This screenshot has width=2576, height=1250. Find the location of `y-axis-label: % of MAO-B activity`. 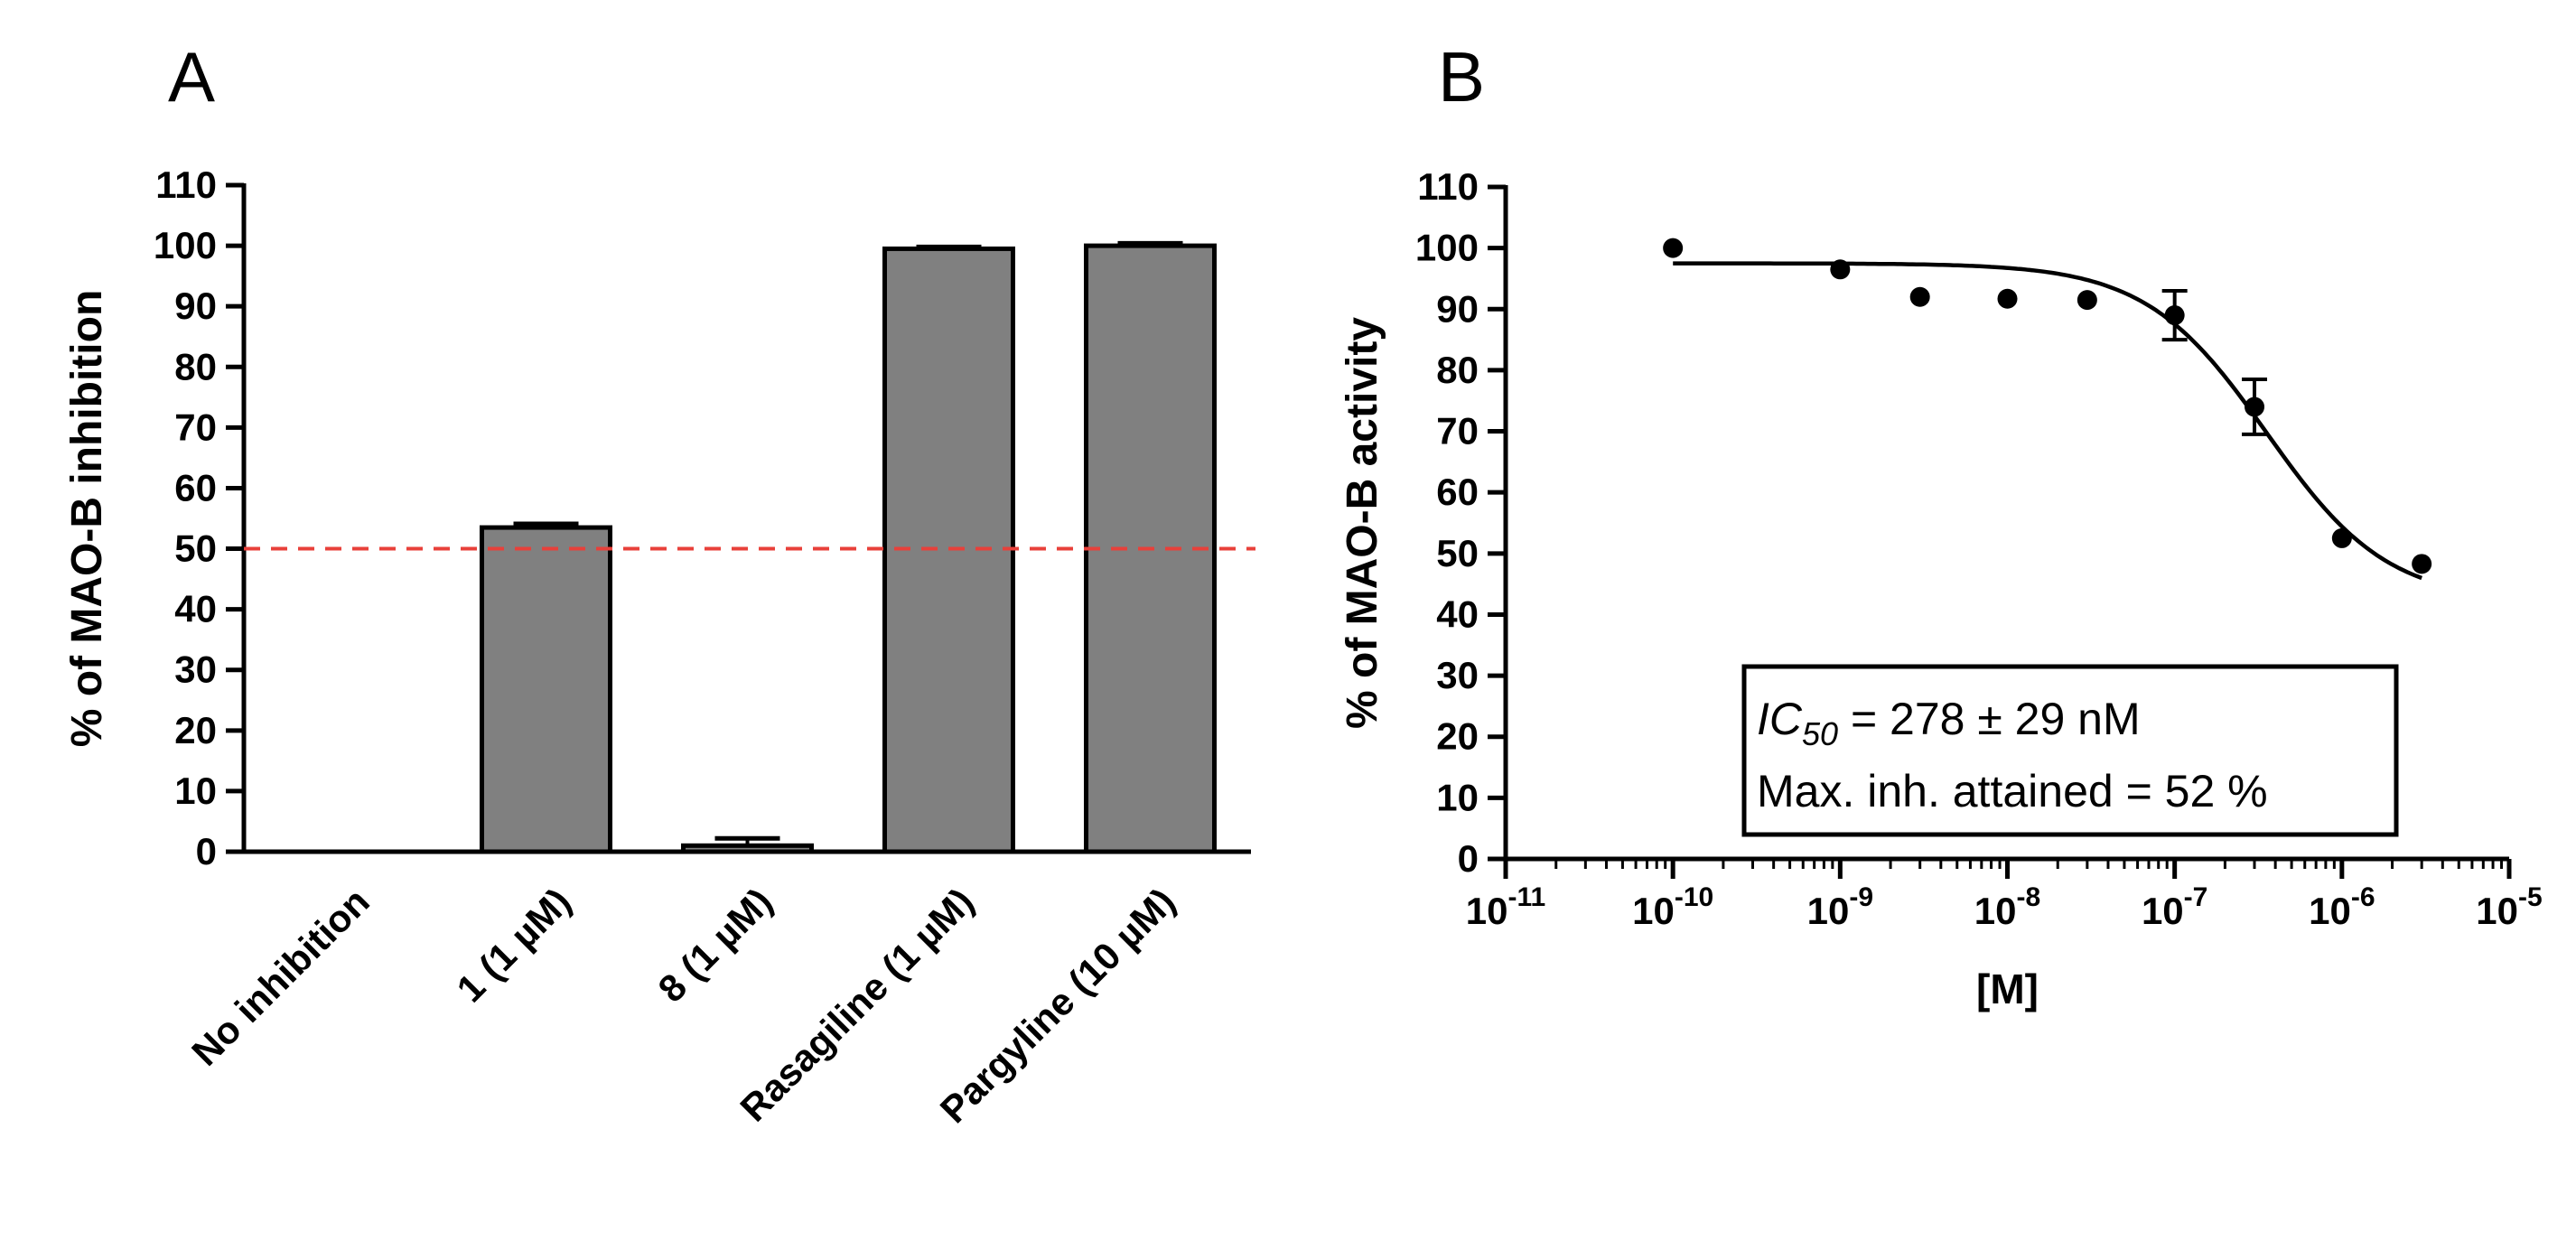

y-axis-label: % of MAO-B activity is located at coordinates (1362, 523).